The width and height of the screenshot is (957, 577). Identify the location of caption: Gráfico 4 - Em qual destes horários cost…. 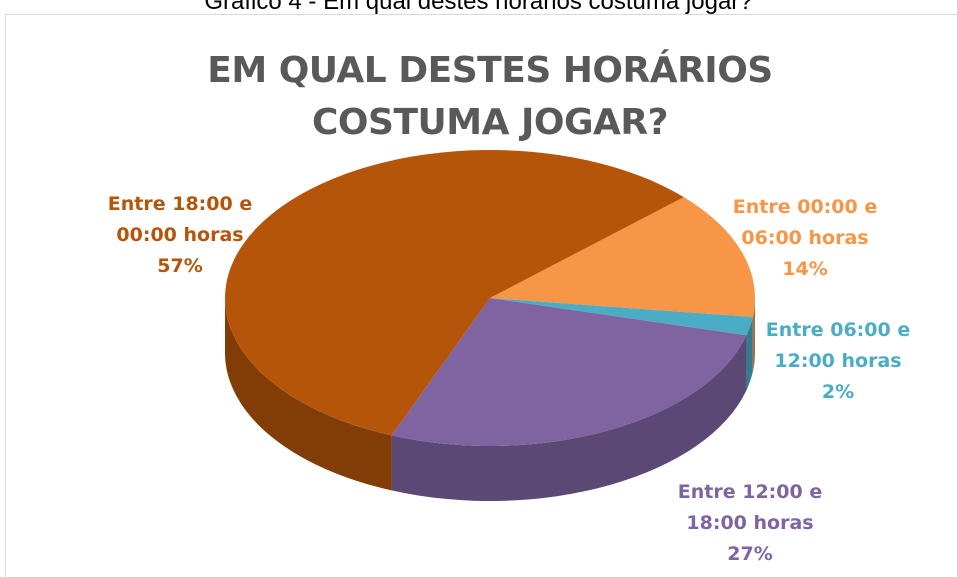
(478, 7).